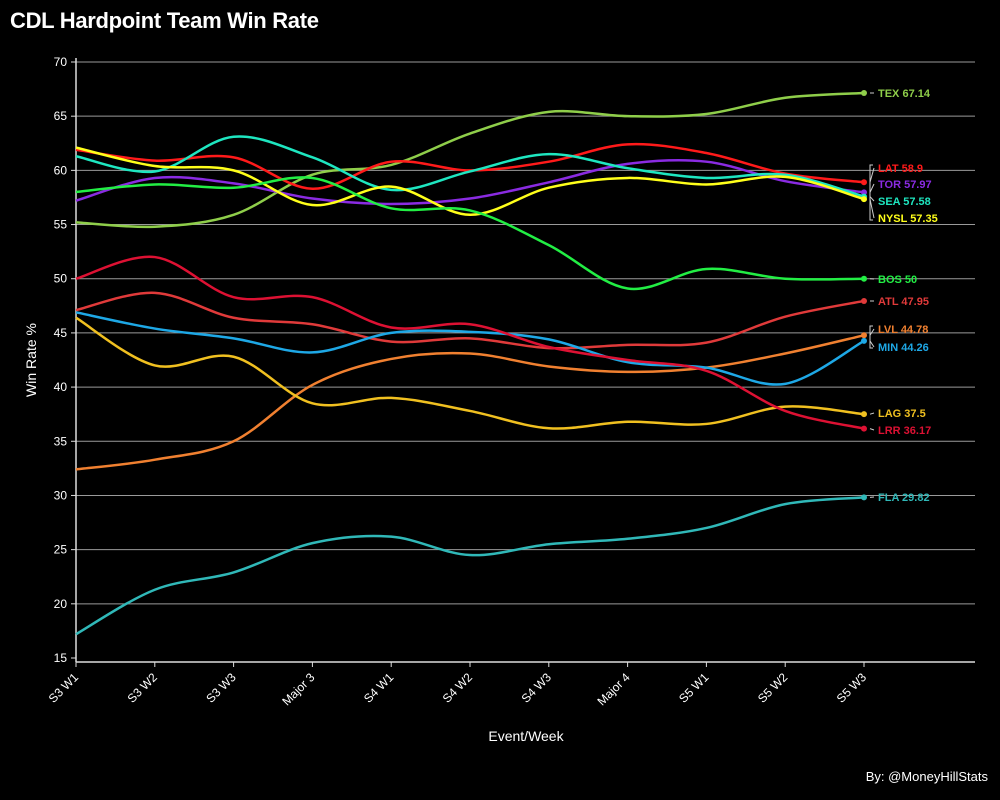  I want to click on series-line-tor, so click(470, 182).